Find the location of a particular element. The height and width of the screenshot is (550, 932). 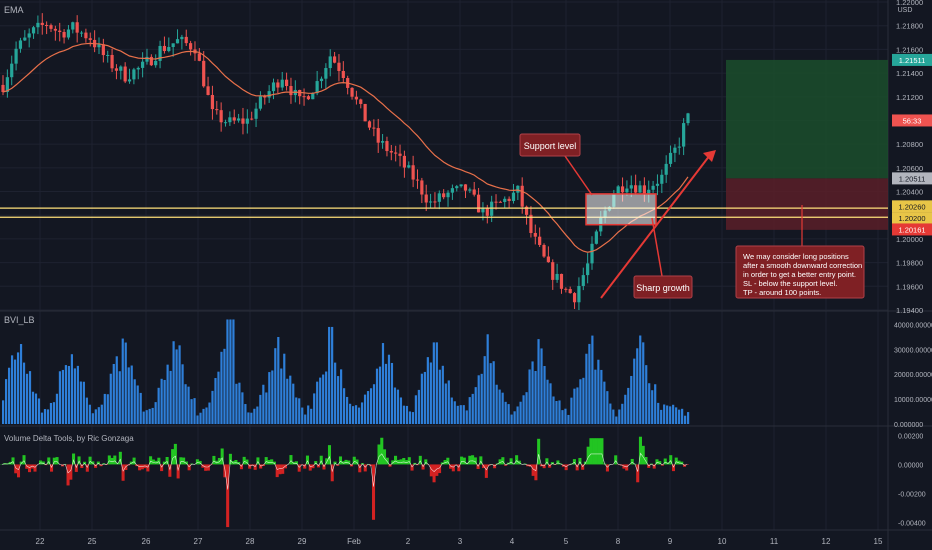

volume-tick-label: 20000.000000 is located at coordinates (913, 375).